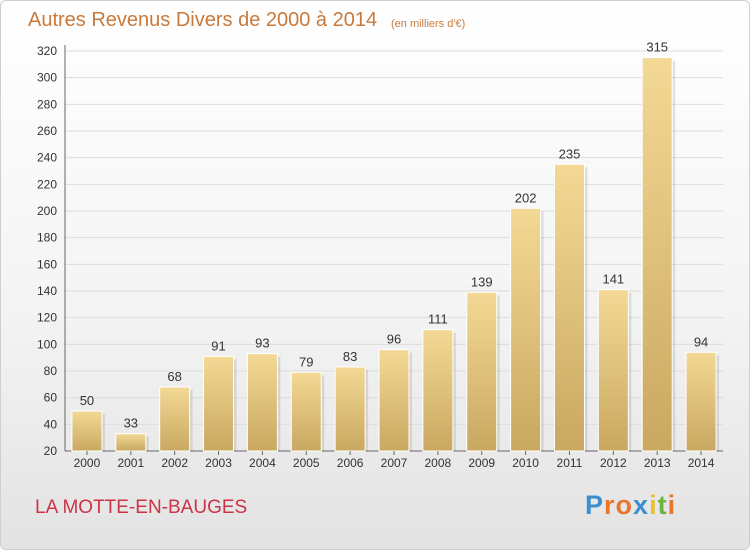  I want to click on logo-letter: t, so click(662, 505).